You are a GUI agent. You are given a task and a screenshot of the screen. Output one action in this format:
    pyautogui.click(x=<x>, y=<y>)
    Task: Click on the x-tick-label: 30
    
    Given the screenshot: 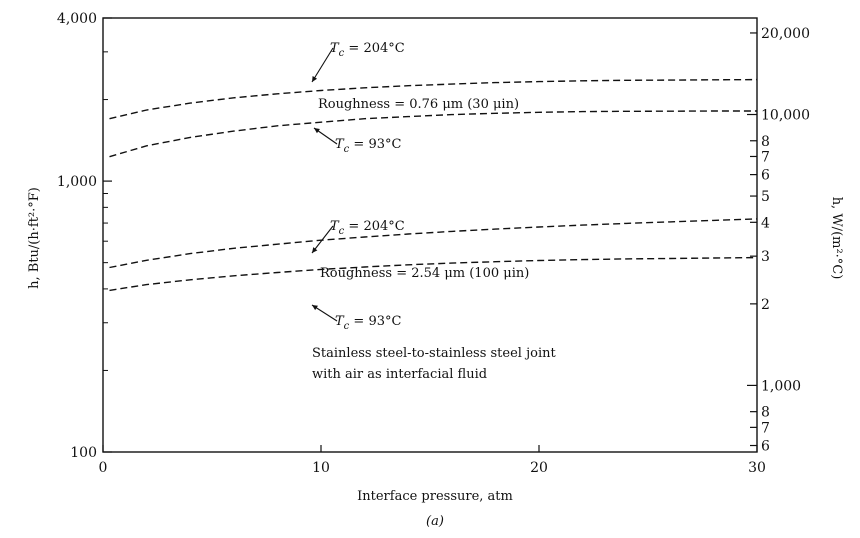 What is the action you would take?
    pyautogui.click(x=757, y=468)
    